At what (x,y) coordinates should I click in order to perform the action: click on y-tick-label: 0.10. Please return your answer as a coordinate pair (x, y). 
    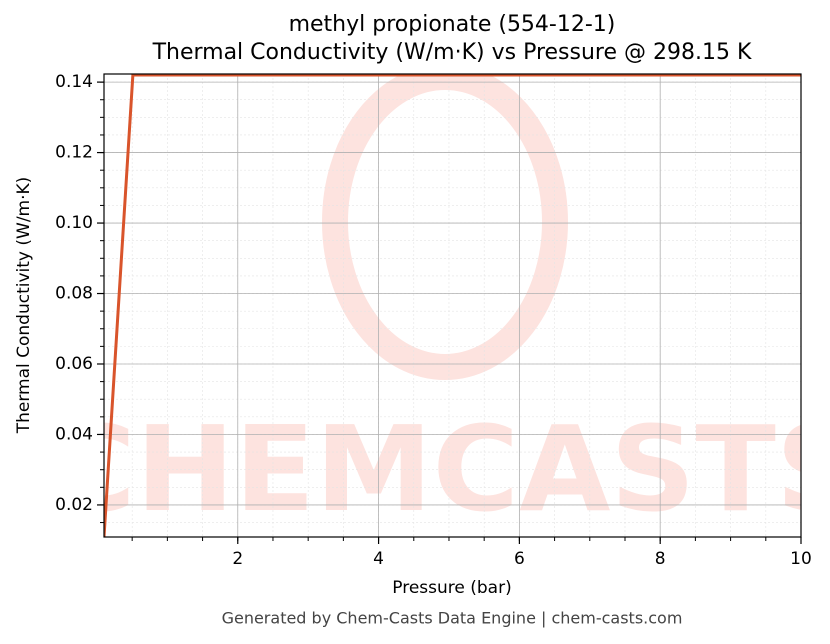
    Looking at the image, I should click on (74, 223).